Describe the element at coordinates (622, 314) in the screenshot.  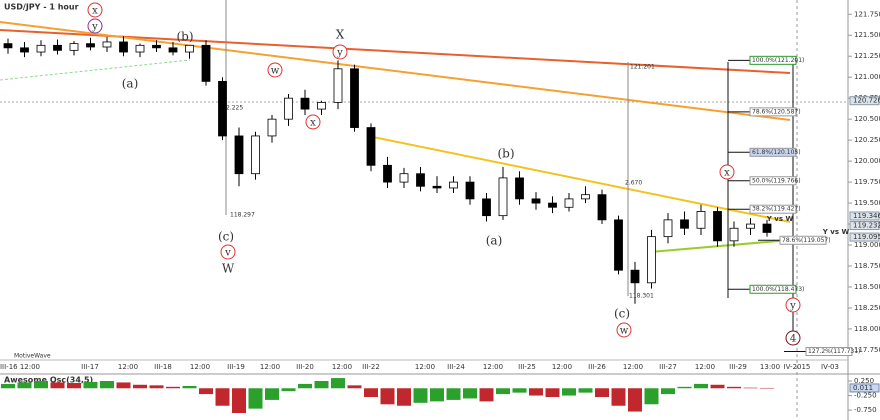
I see `wave-label: (c)` at that location.